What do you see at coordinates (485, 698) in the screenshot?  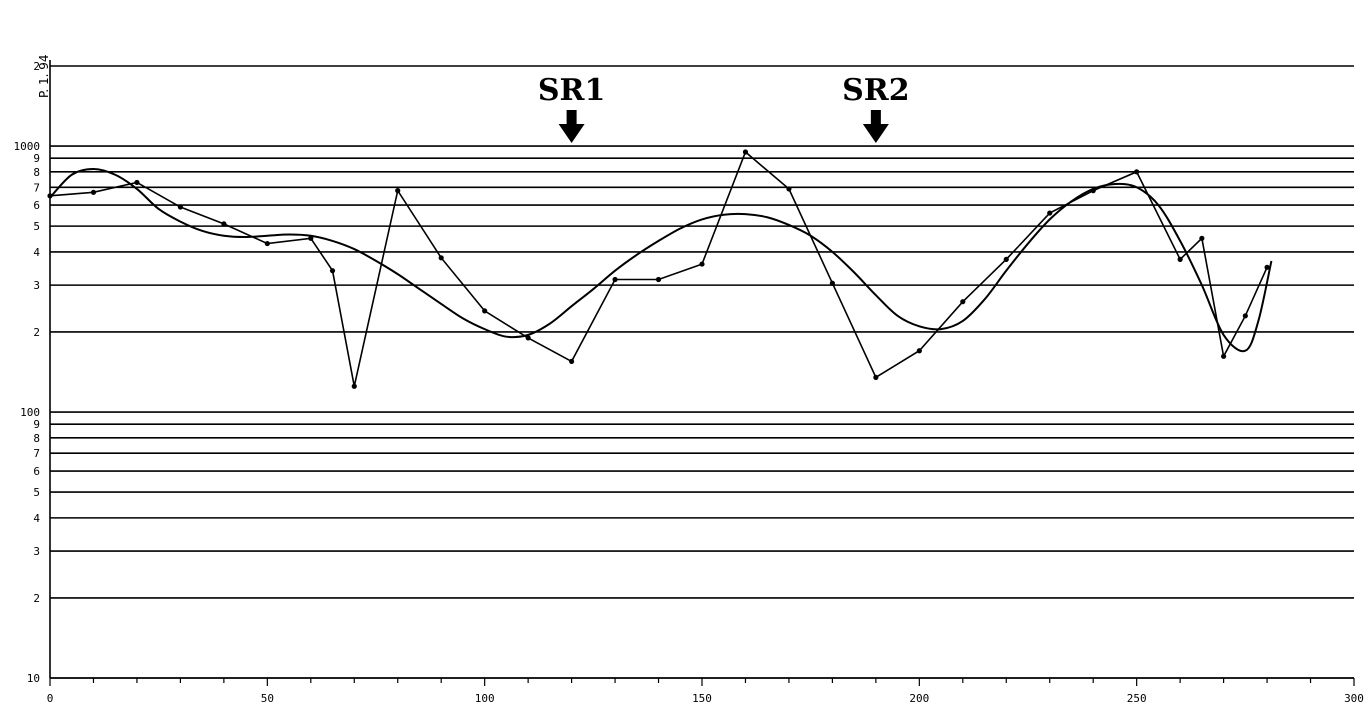 I see `x-tick-label-2: 100` at bounding box center [485, 698].